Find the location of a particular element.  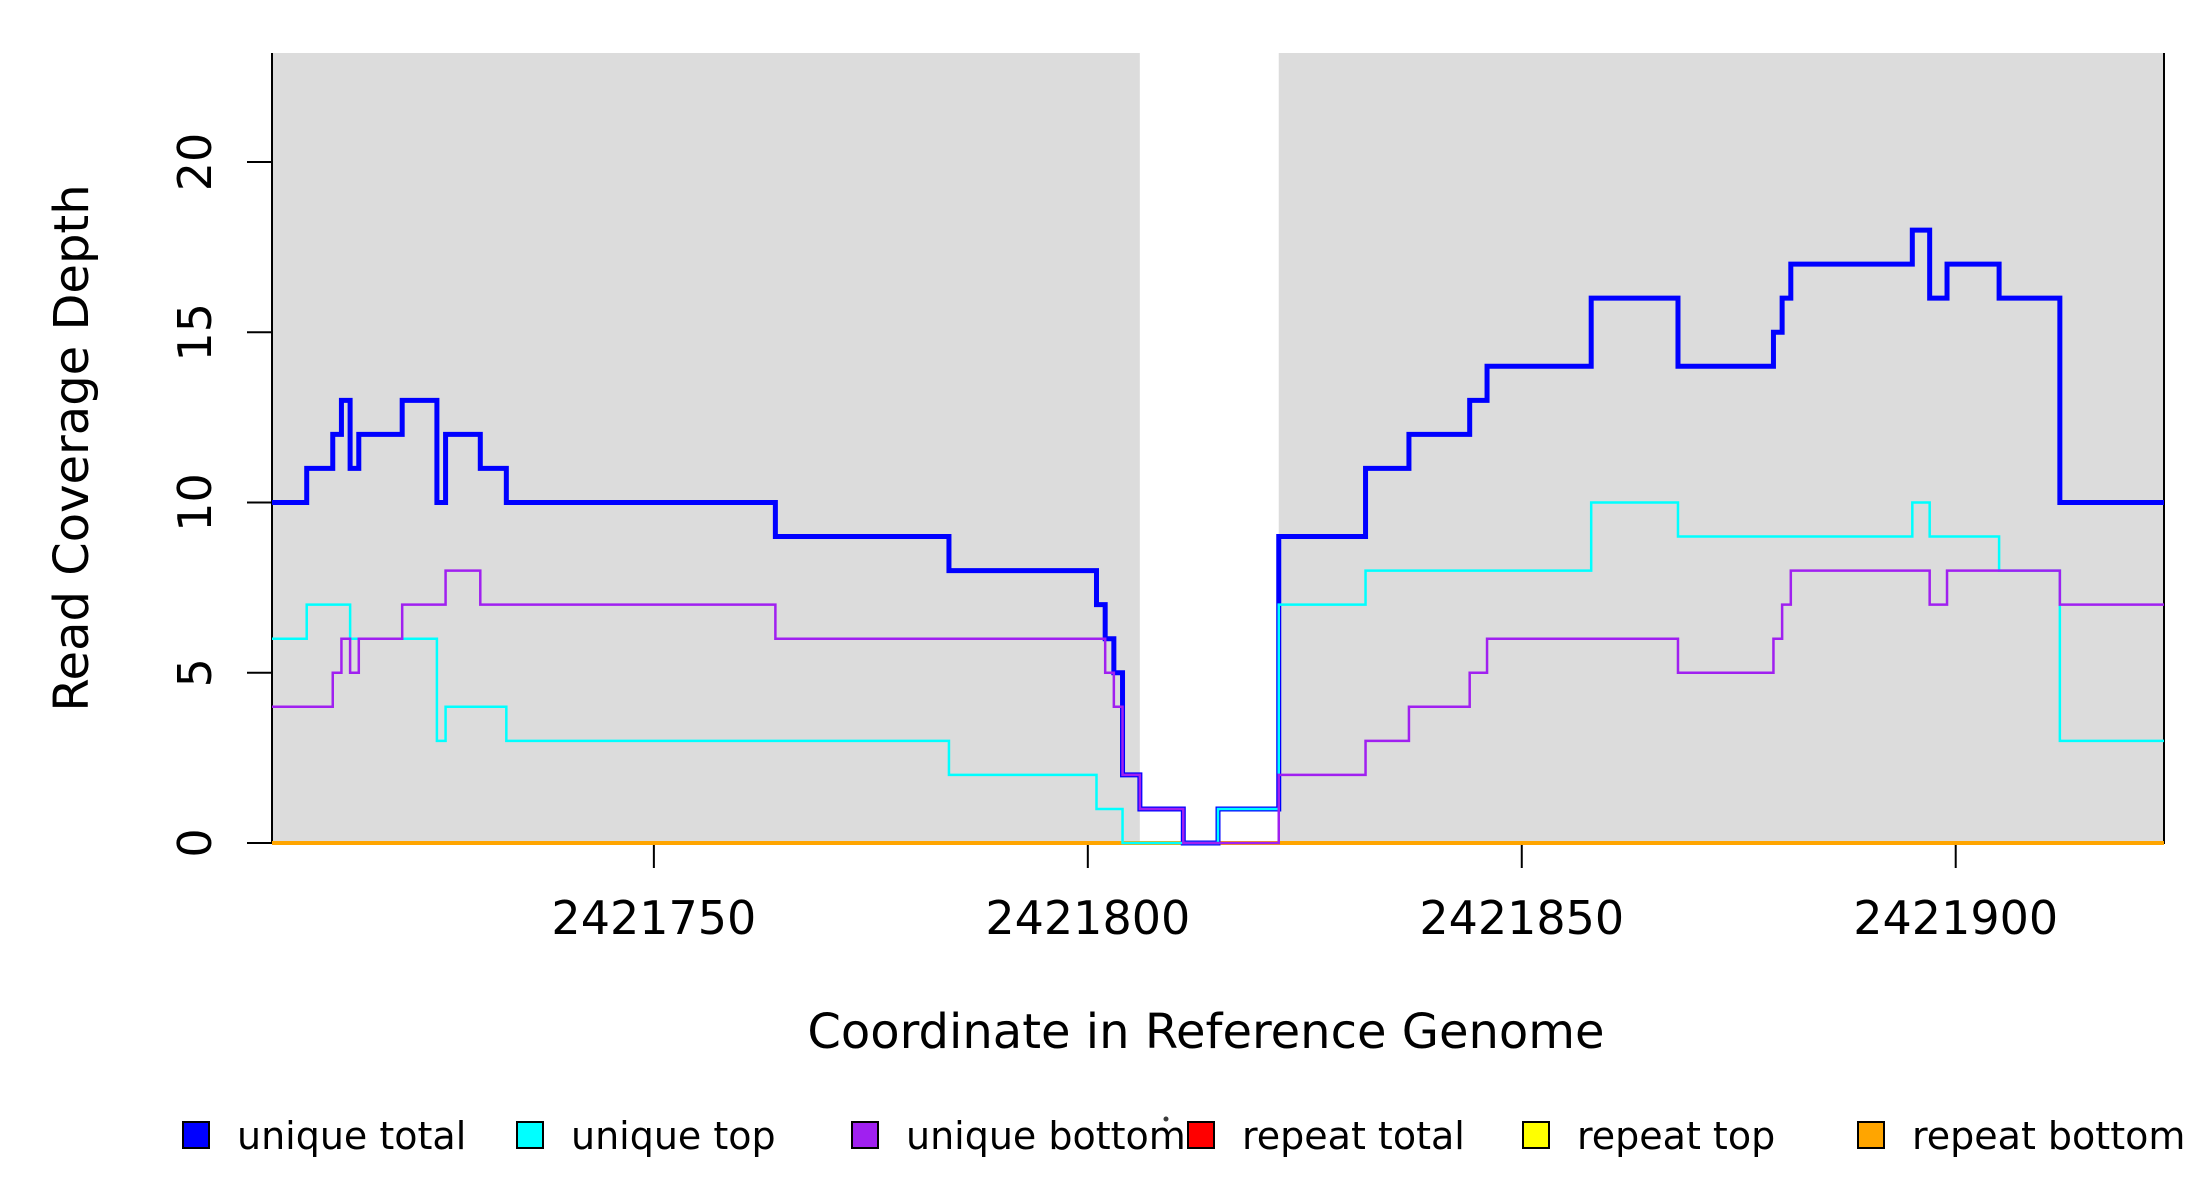

y-tick-label: 10 is located at coordinates (195, 502).